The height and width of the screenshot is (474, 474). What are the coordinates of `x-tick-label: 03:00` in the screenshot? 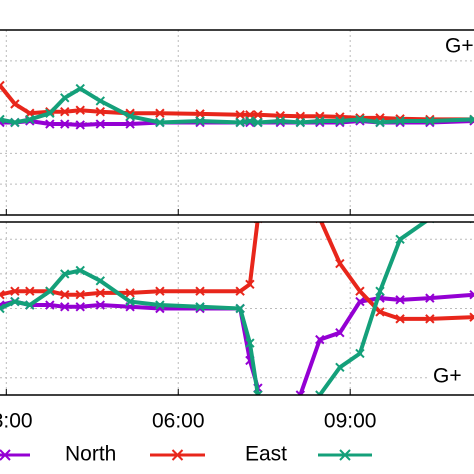 It's located at (16, 421).